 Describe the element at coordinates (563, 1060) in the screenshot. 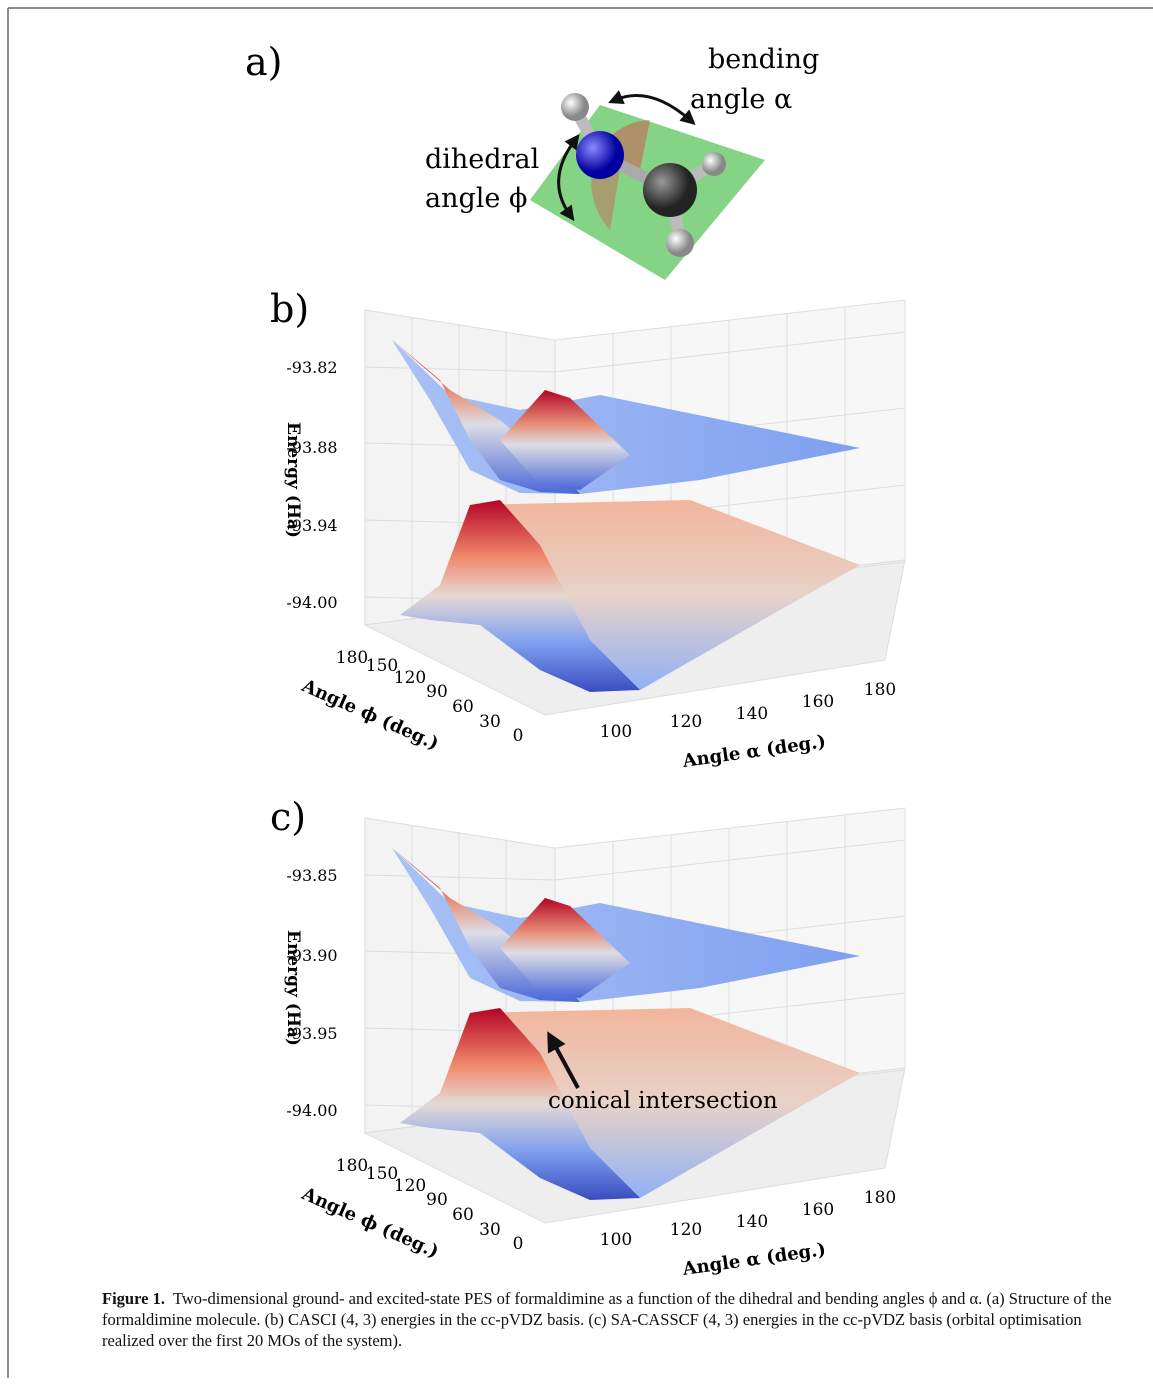

I see `annotation-arrow` at that location.